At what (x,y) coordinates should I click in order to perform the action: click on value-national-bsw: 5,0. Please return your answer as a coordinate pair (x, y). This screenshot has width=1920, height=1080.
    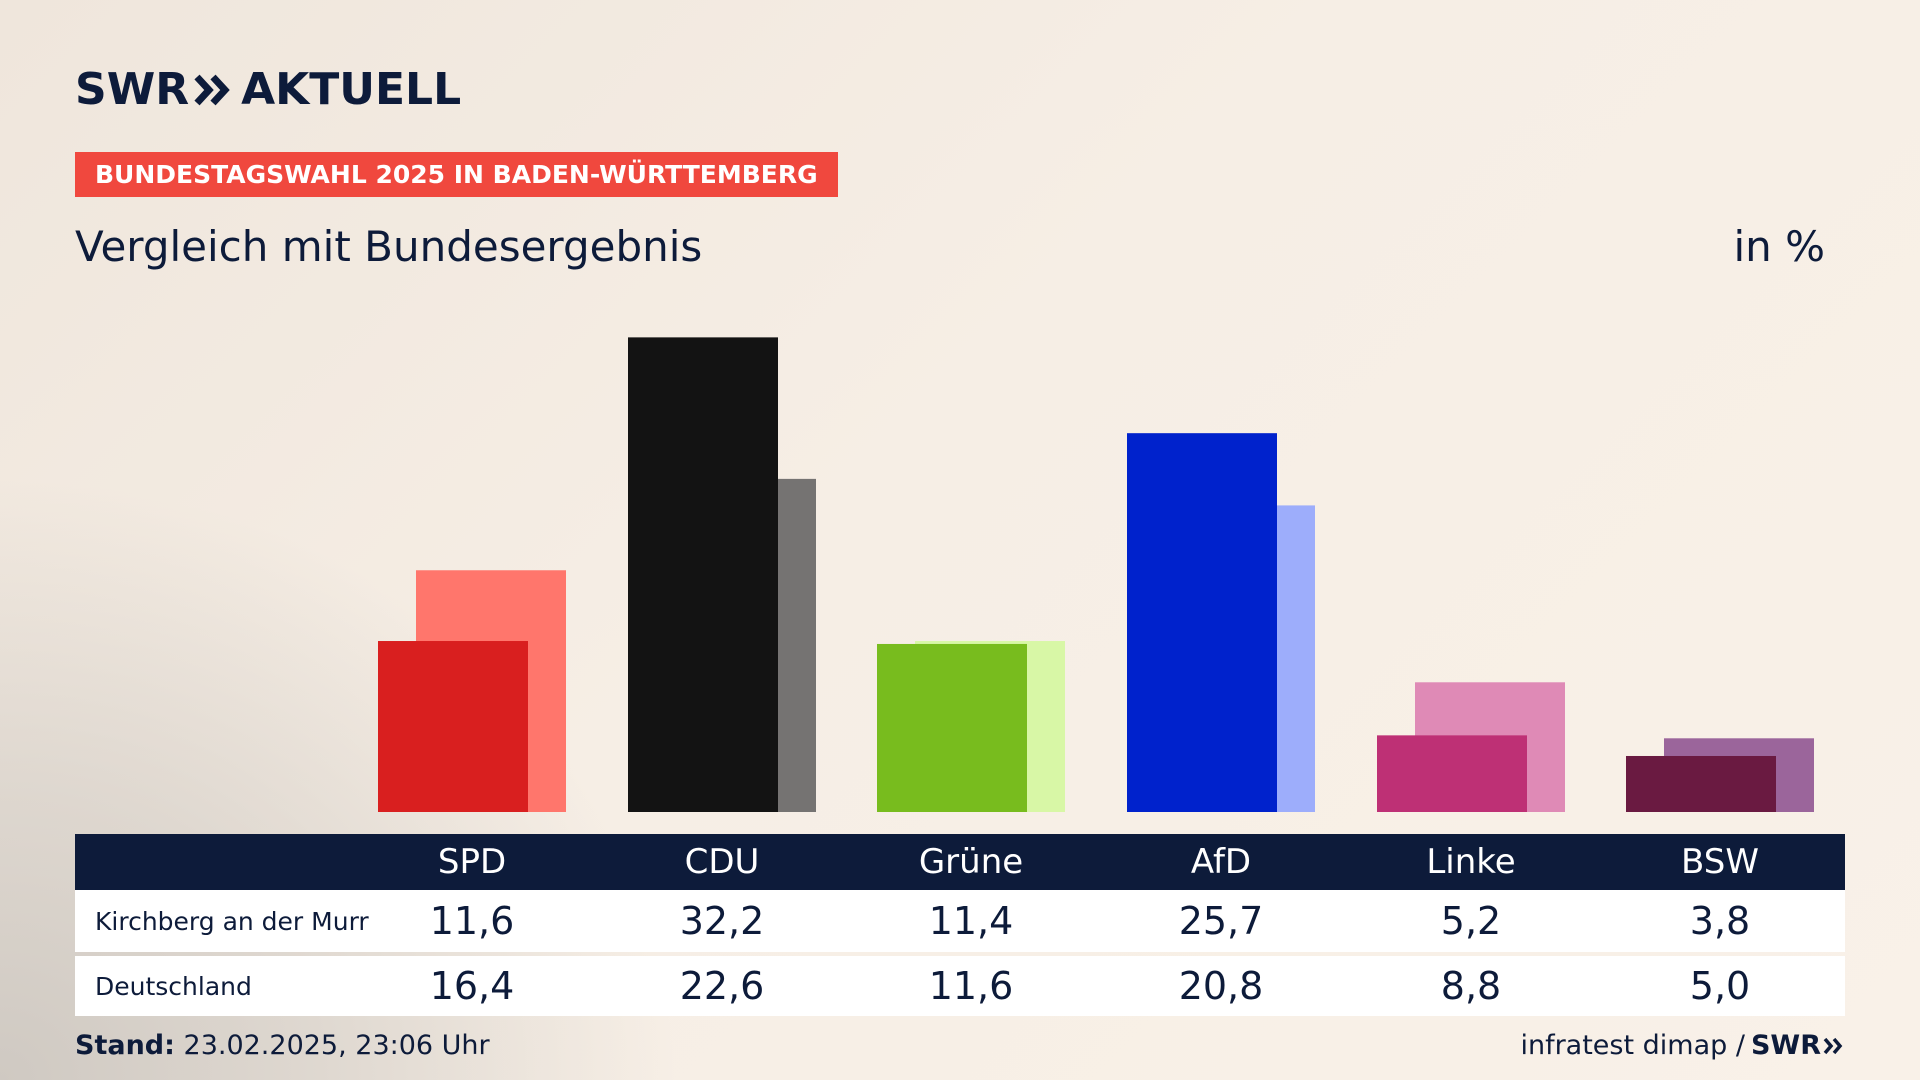
    Looking at the image, I should click on (1720, 986).